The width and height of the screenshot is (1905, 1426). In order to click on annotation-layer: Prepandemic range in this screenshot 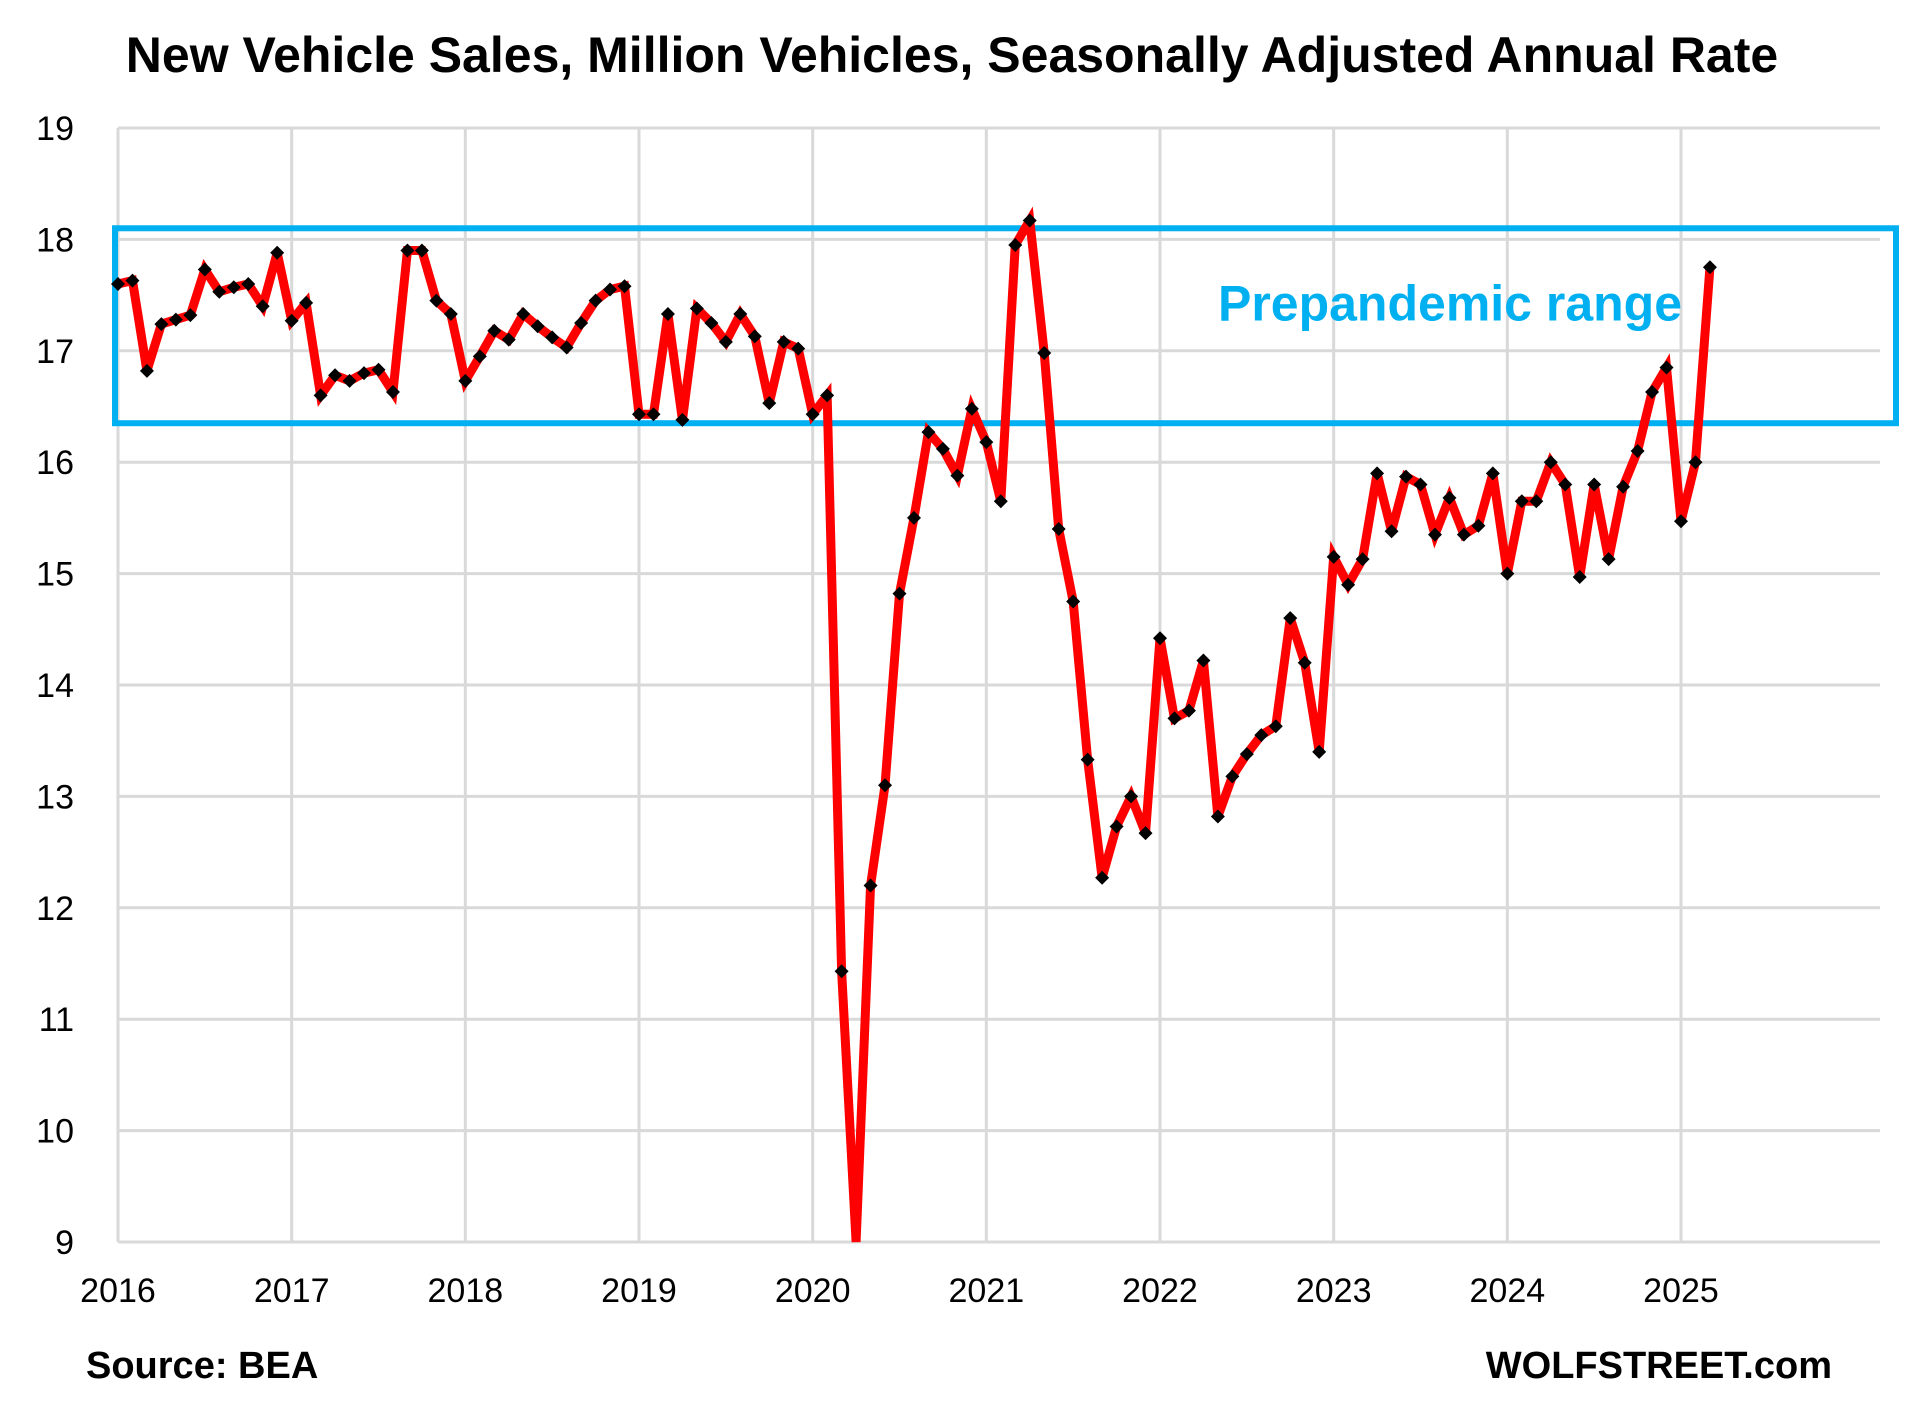, I will do `click(1005, 326)`.